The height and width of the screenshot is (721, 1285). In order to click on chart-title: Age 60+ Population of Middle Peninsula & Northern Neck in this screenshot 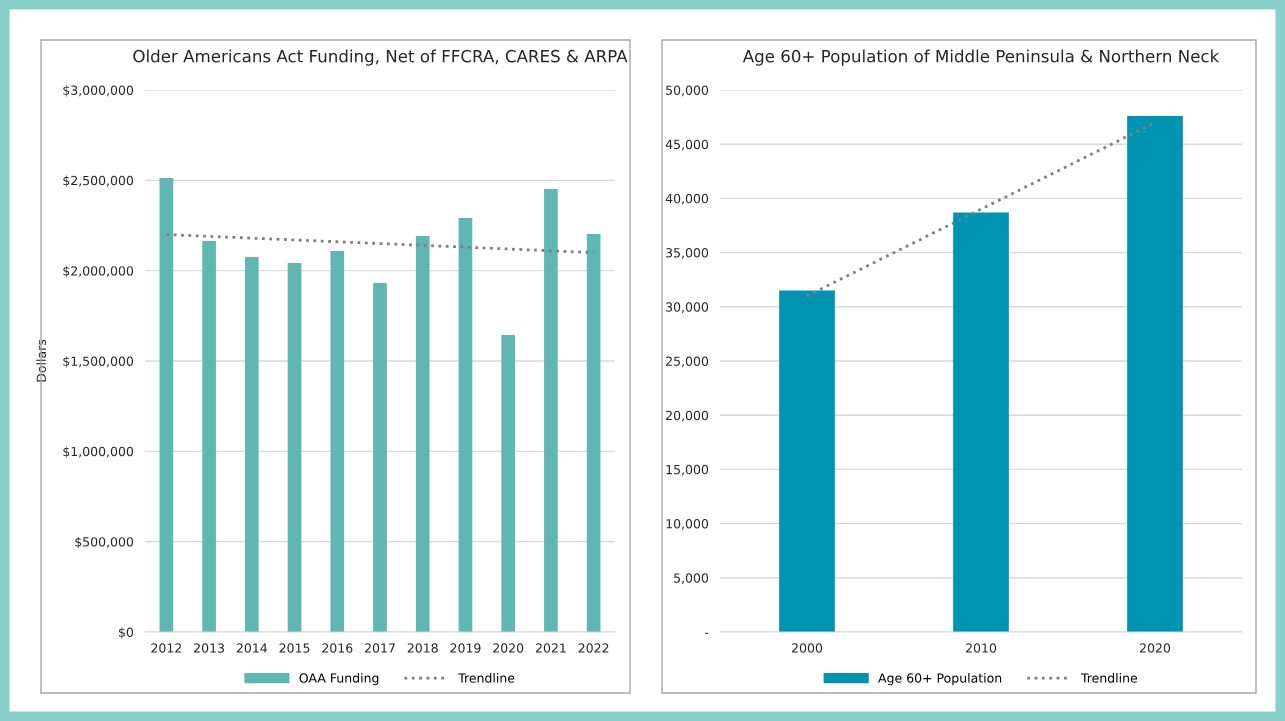, I will do `click(981, 57)`.